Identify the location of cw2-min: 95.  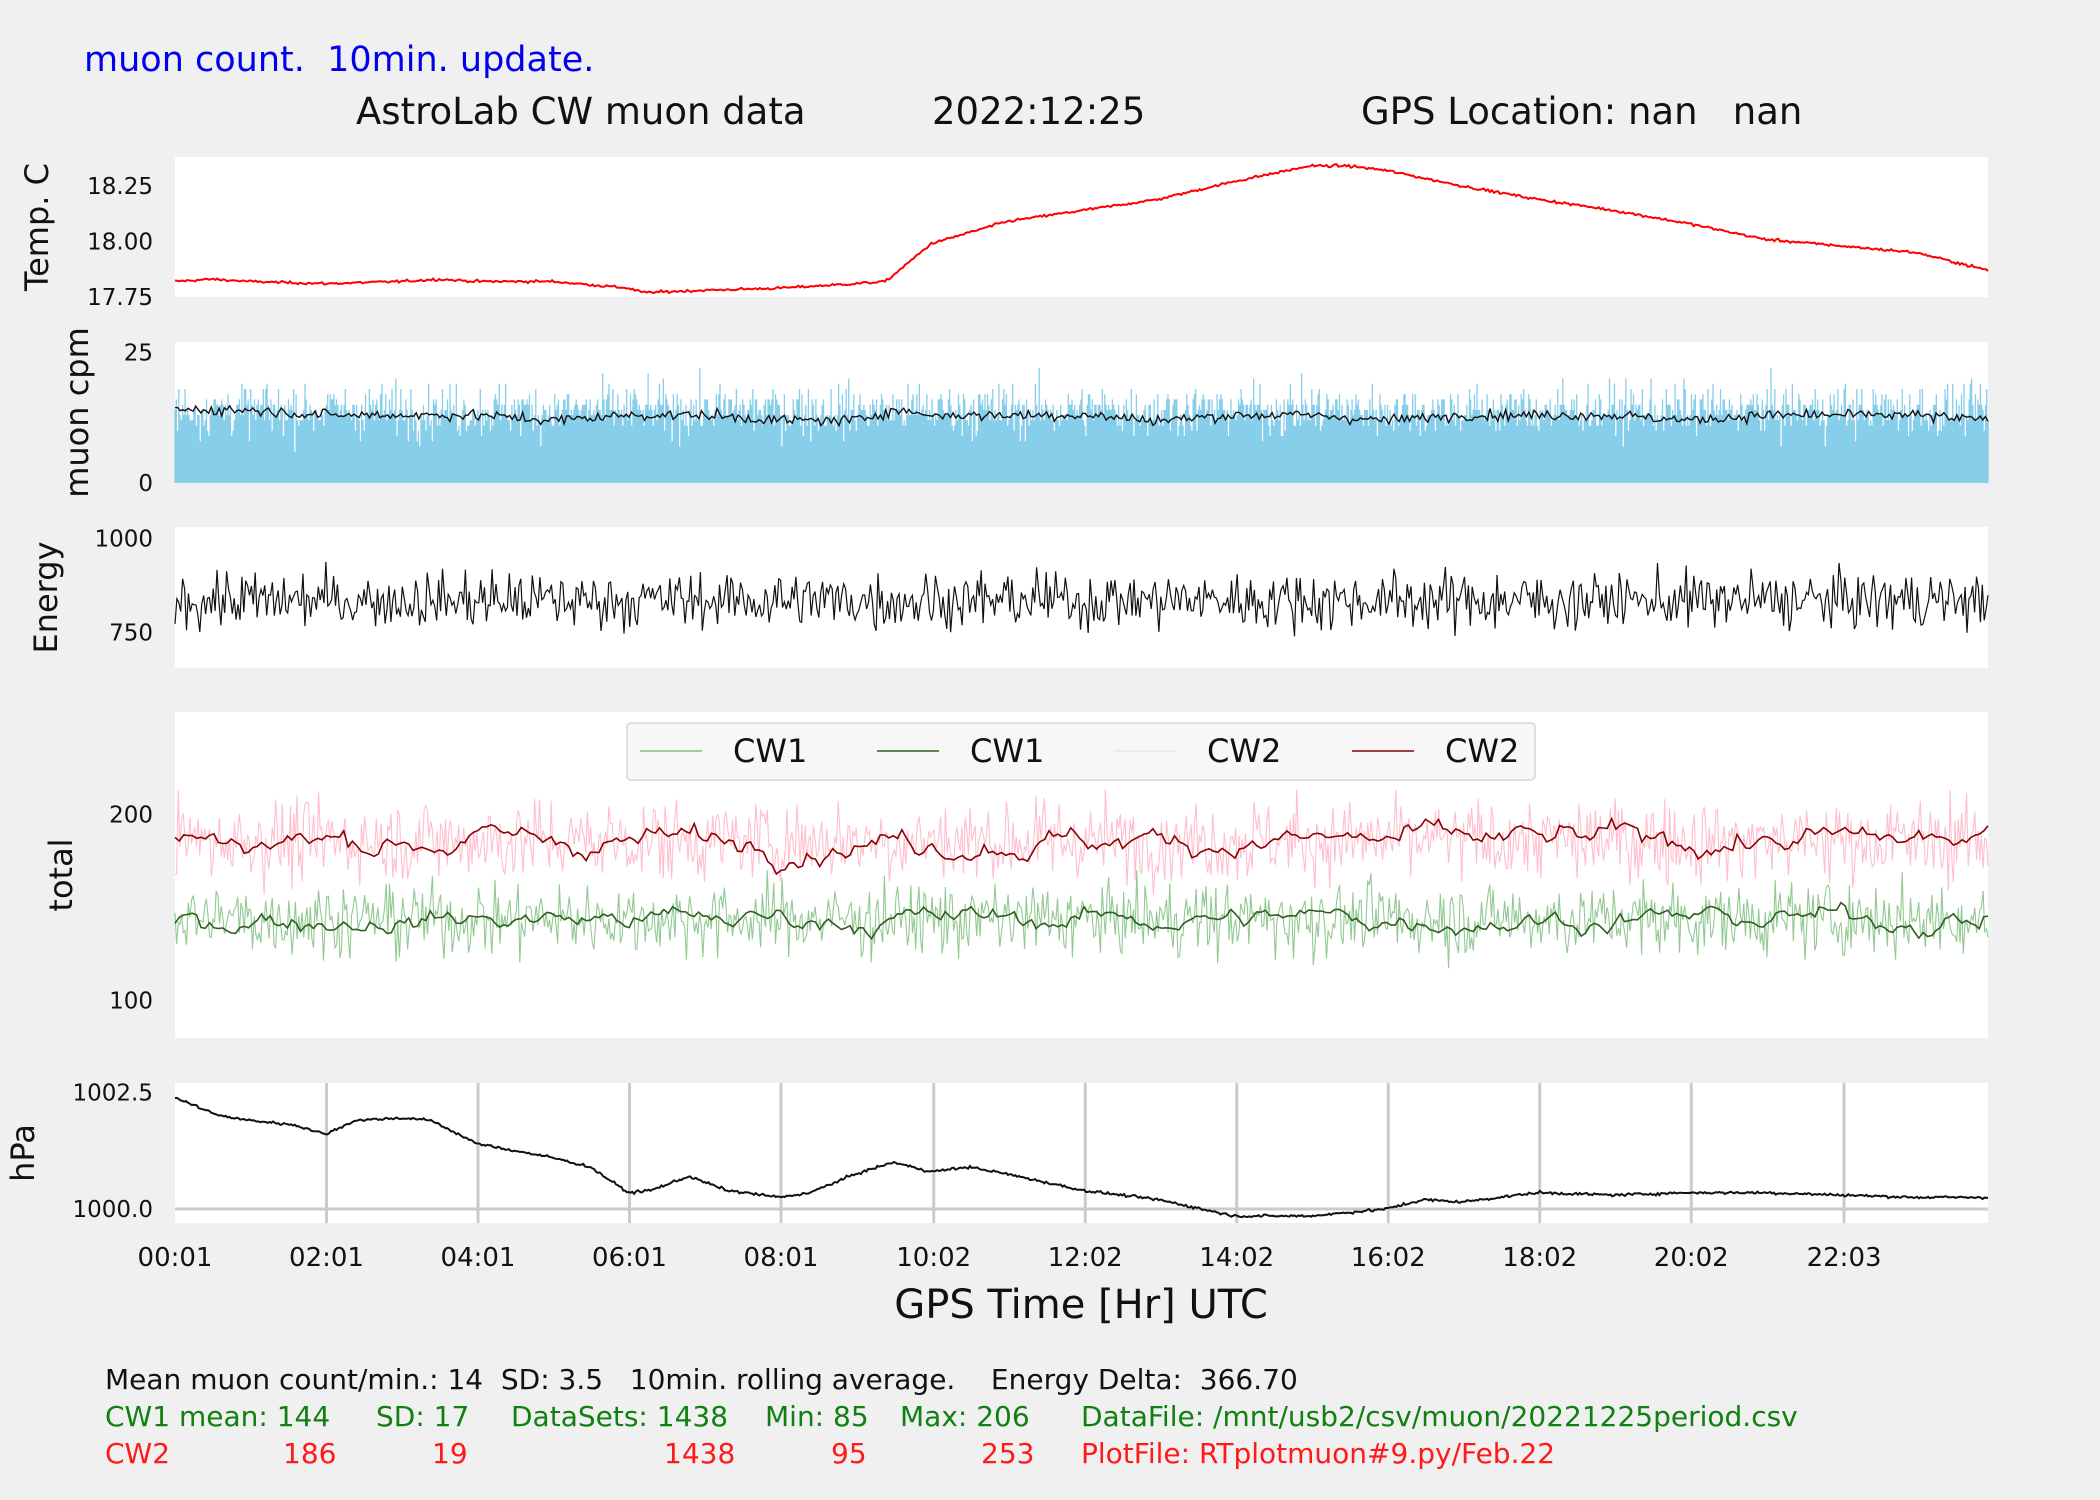
(849, 1453).